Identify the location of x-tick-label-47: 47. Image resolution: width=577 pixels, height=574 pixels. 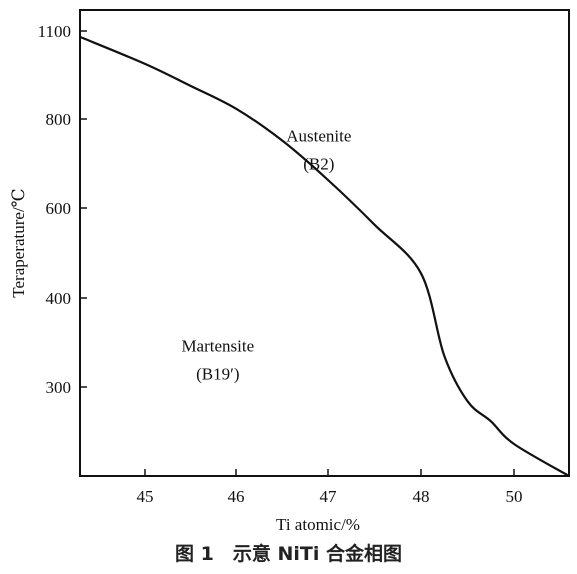
(329, 496).